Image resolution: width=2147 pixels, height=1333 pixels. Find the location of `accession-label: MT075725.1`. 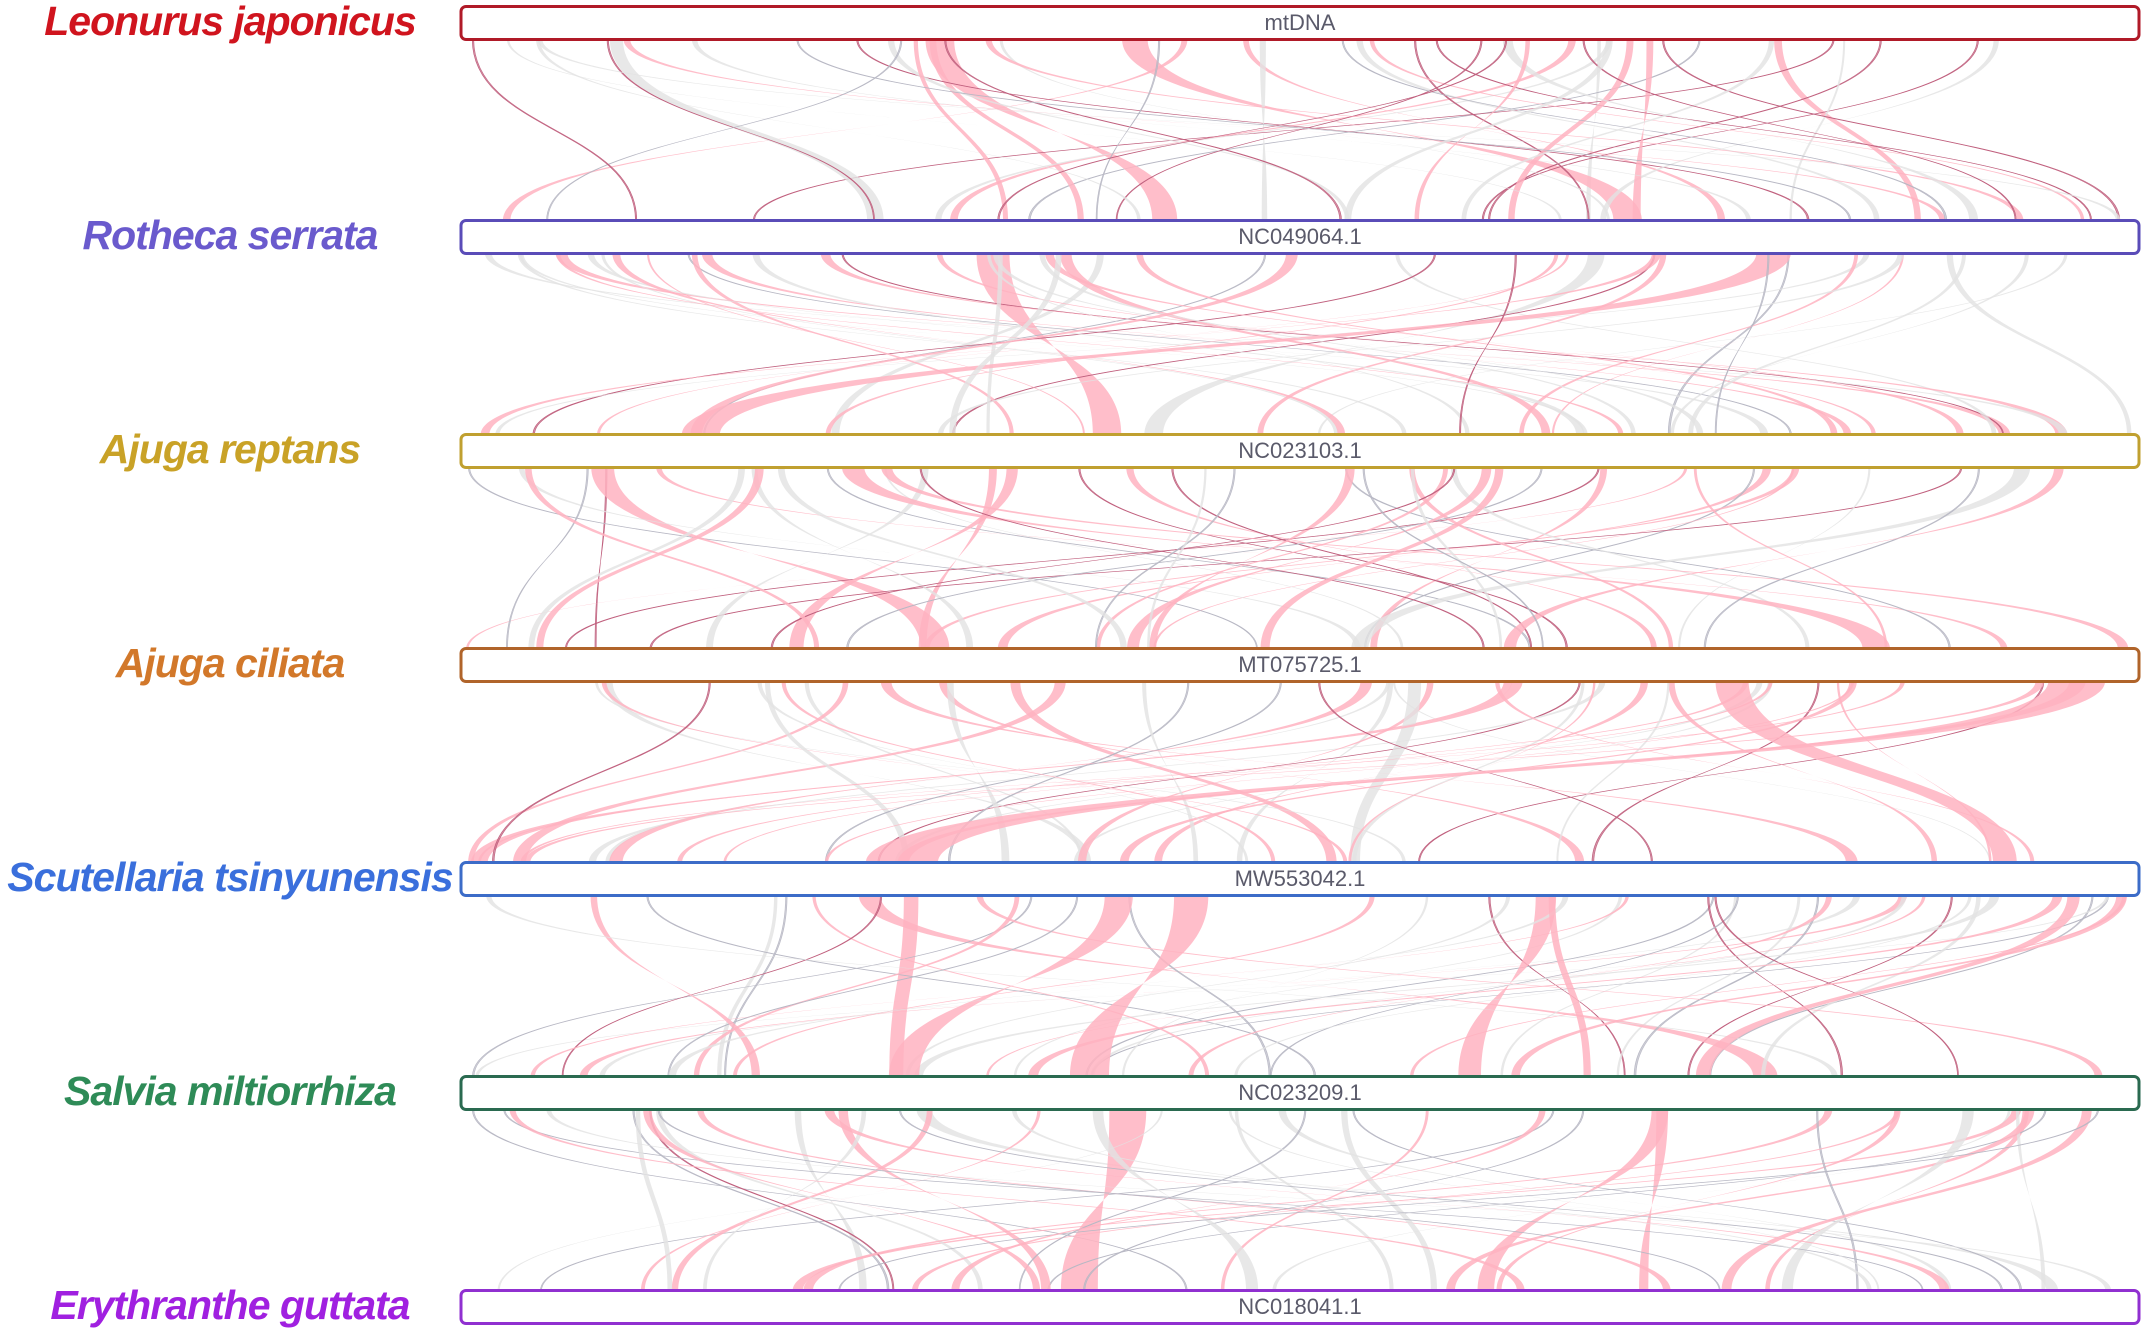

accession-label: MT075725.1 is located at coordinates (1300, 664).